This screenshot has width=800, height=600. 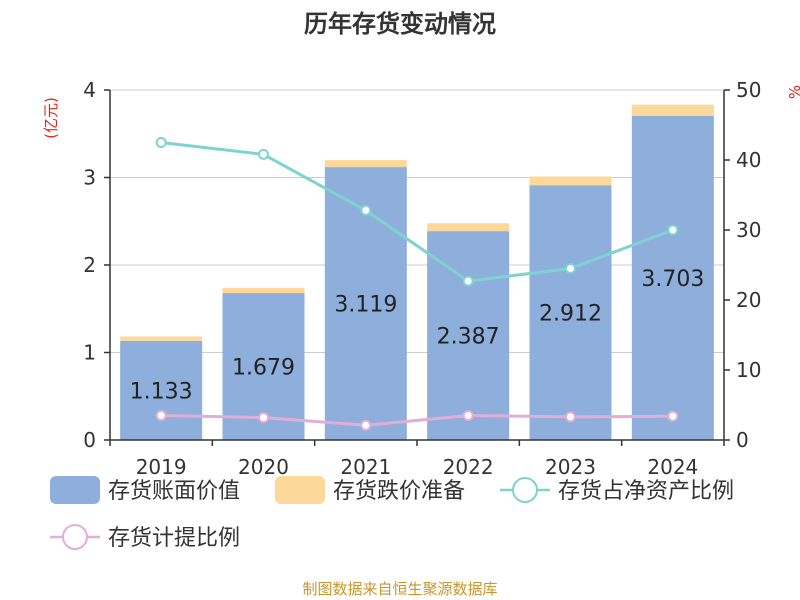 I want to click on right-tick-label: 50, so click(x=748, y=90).